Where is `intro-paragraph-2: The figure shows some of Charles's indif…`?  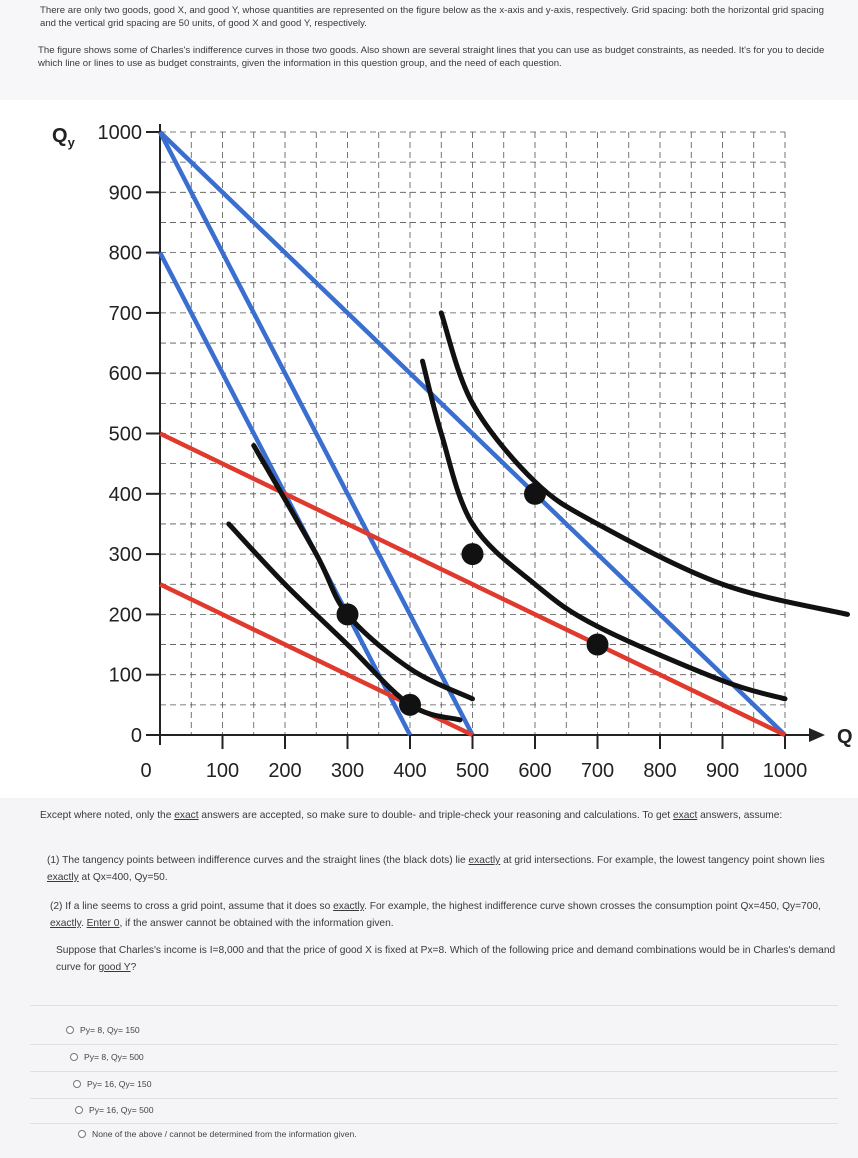
intro-paragraph-2: The figure shows some of Charles's indif… is located at coordinates (431, 57).